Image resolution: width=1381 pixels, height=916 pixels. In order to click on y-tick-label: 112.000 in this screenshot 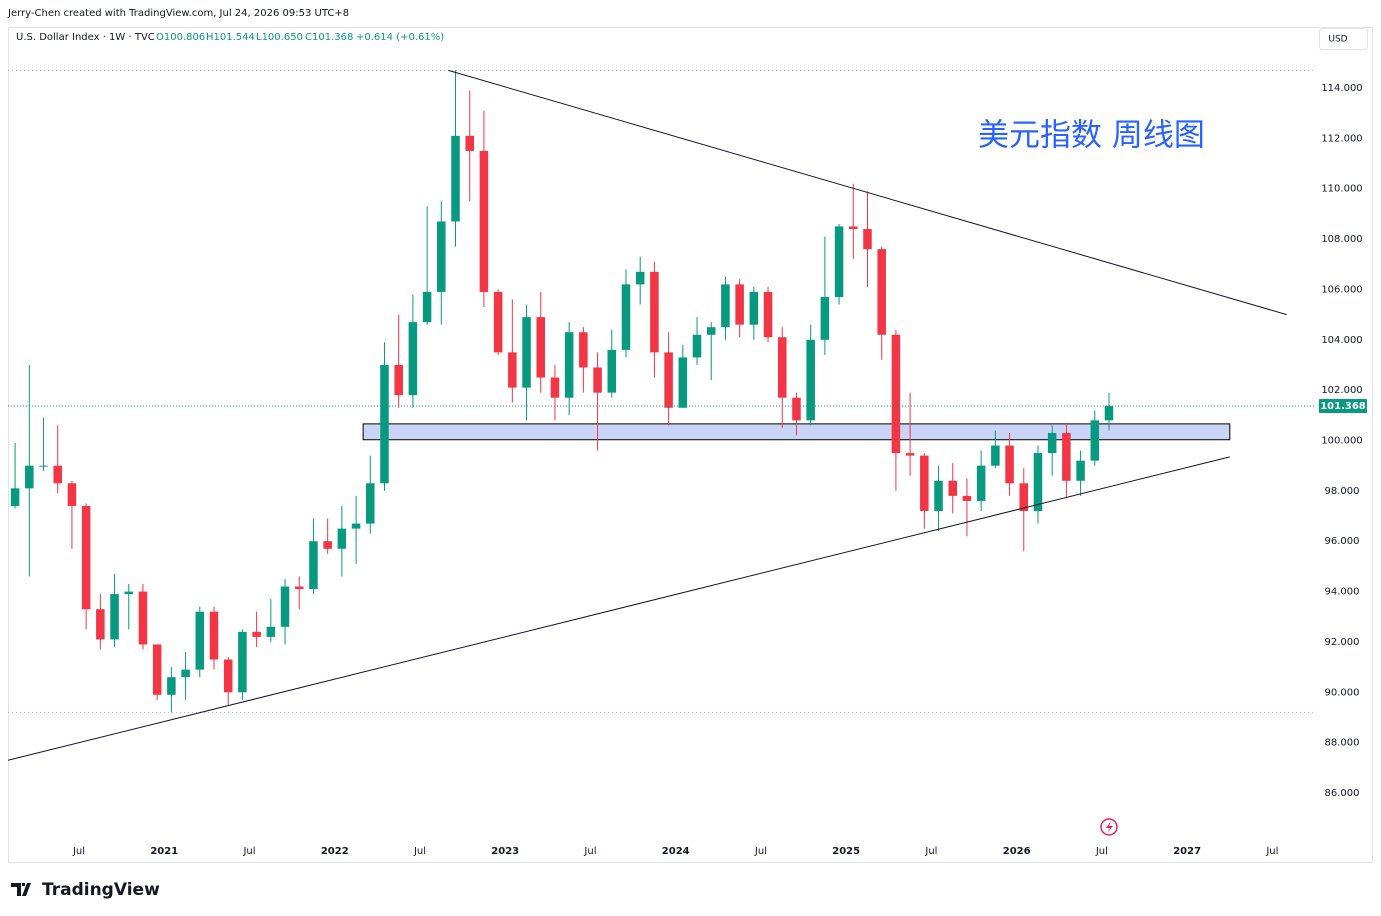, I will do `click(1341, 138)`.